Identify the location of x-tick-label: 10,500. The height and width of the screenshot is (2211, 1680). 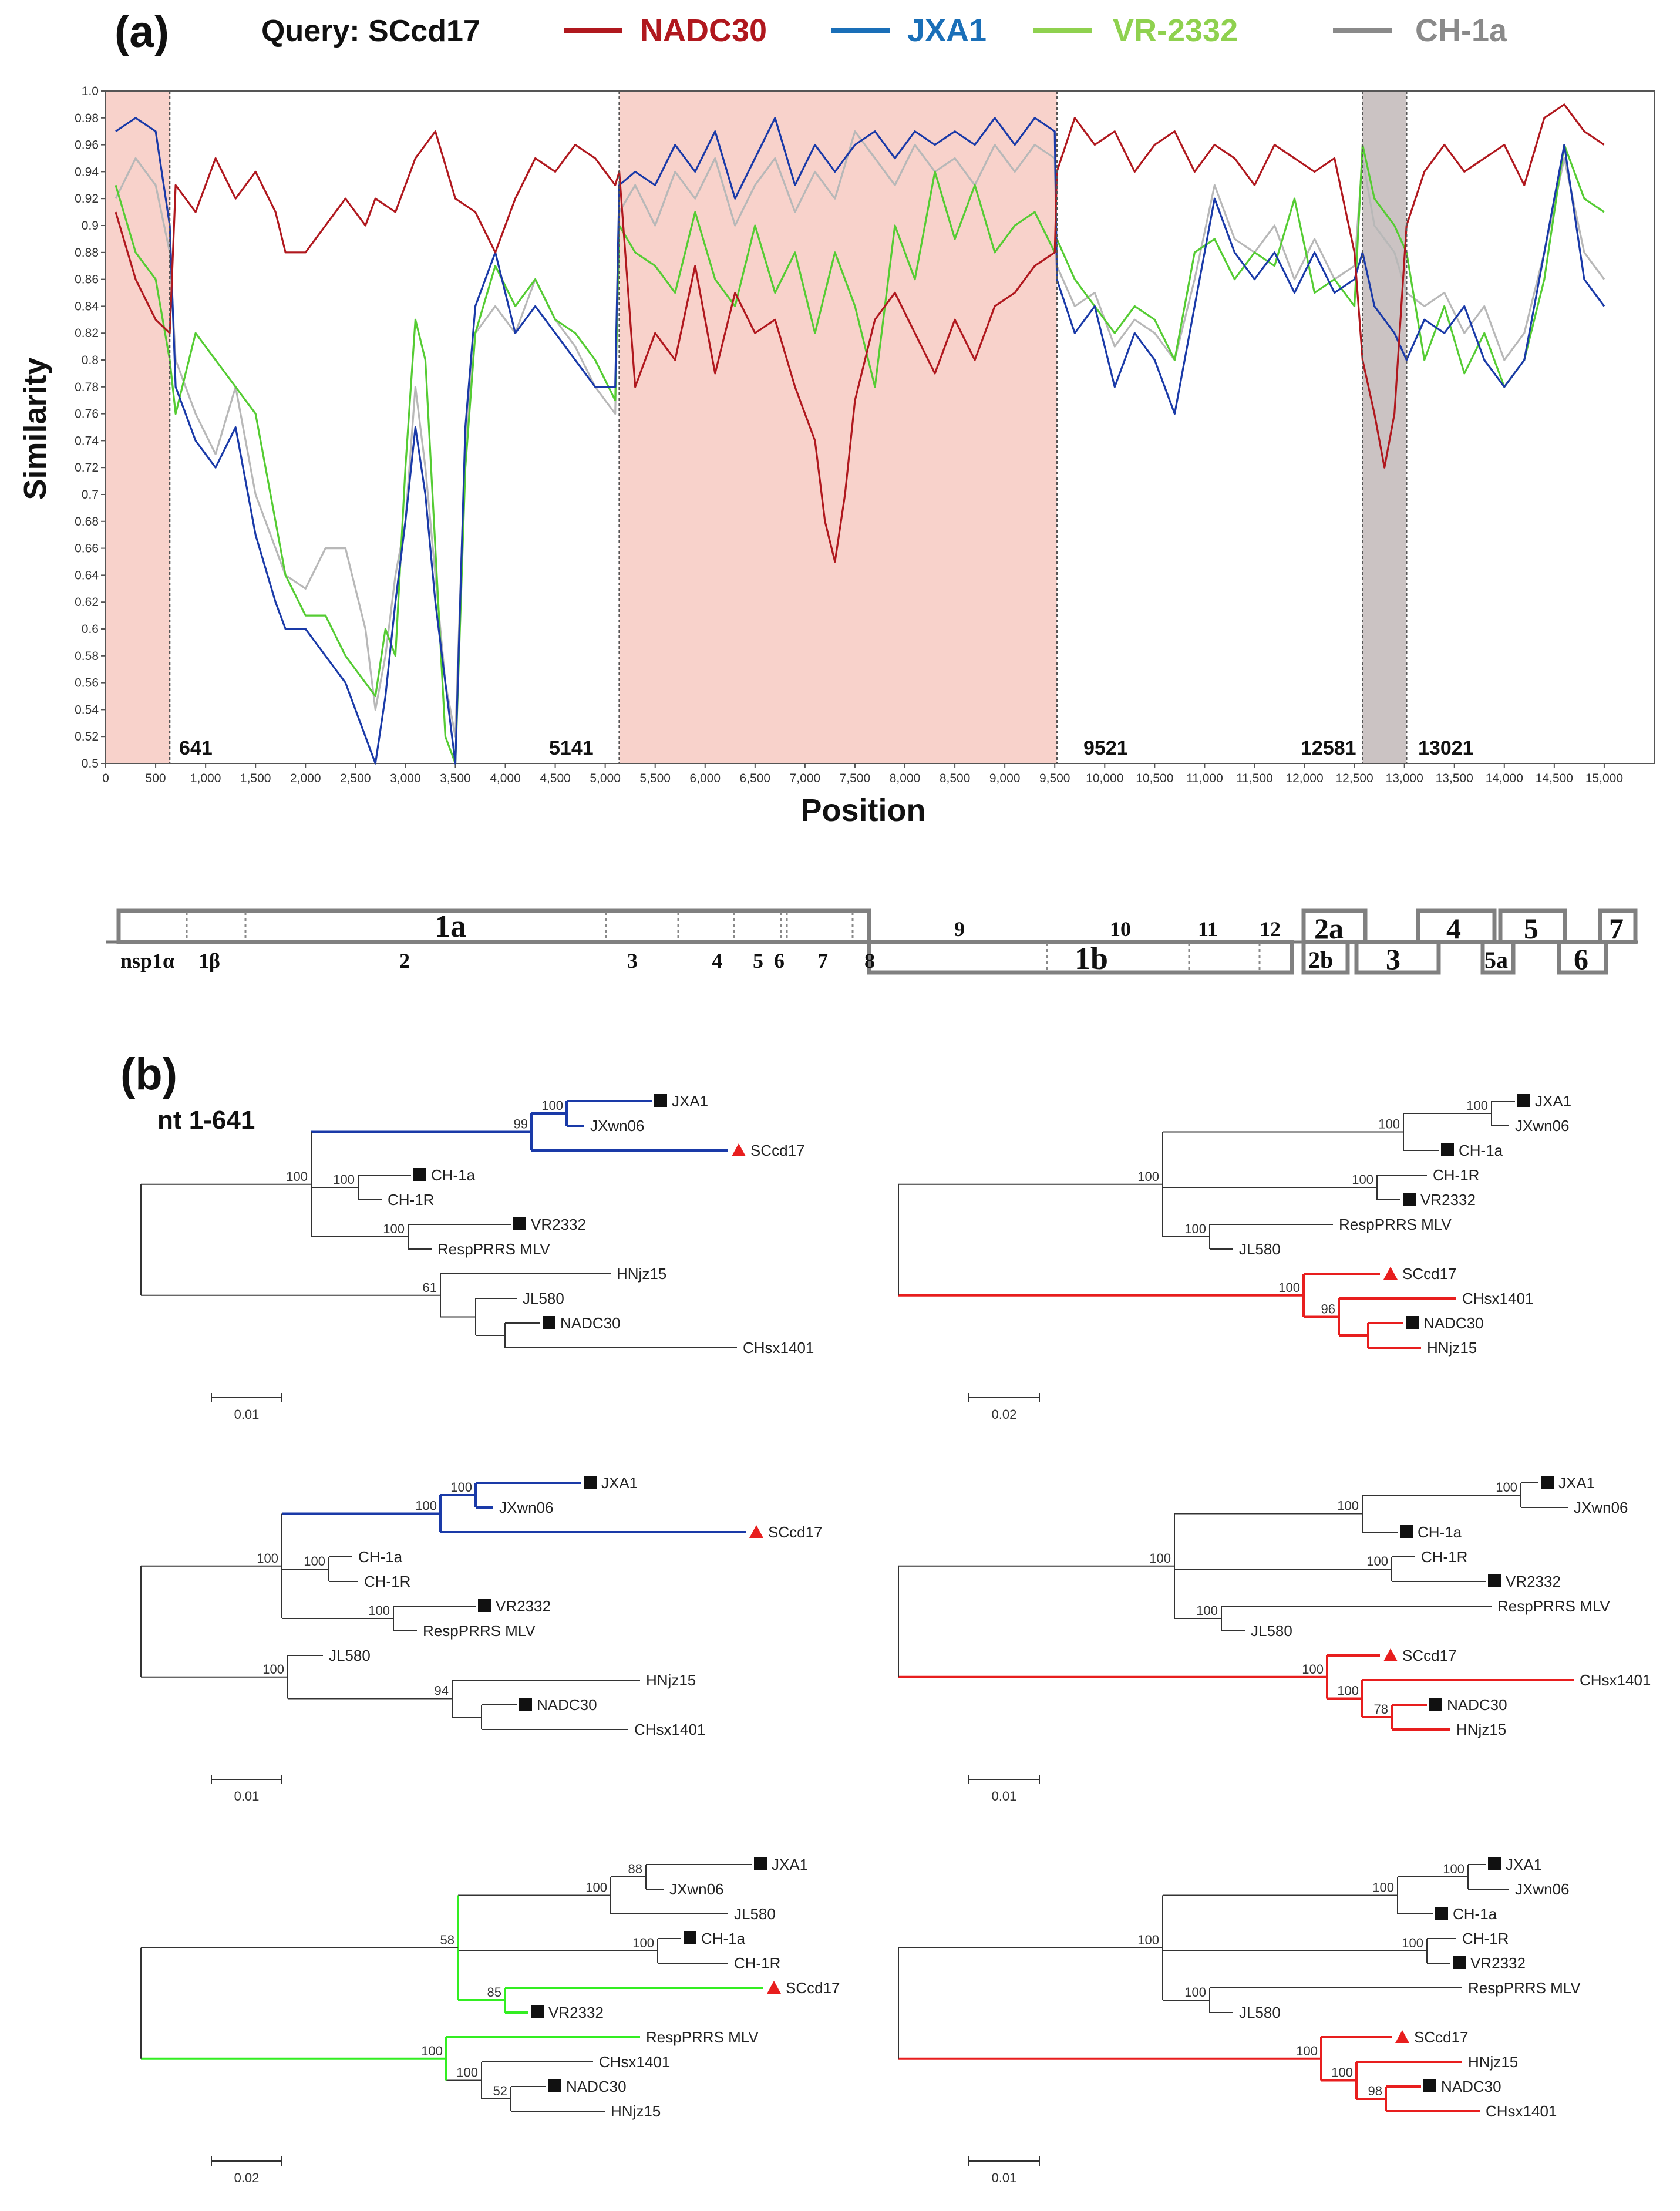
(1154, 778).